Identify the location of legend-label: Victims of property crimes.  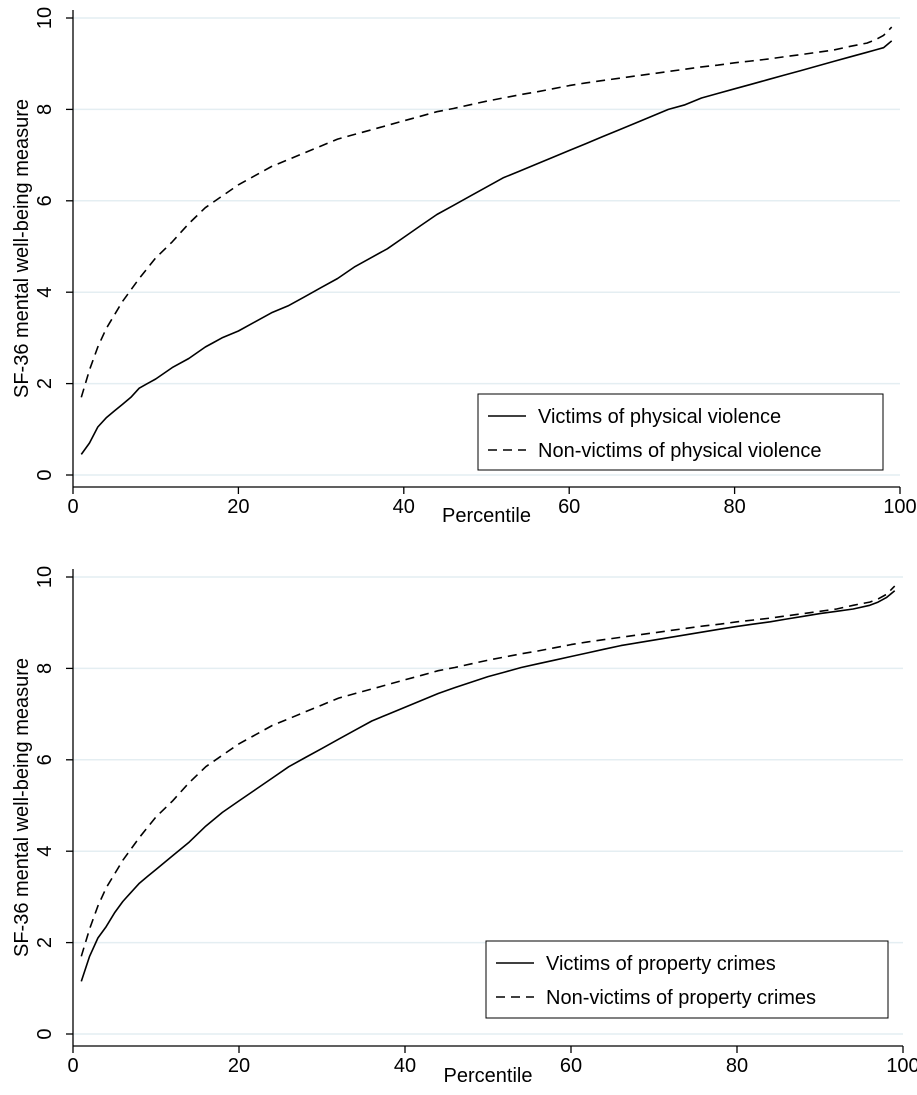
(661, 964).